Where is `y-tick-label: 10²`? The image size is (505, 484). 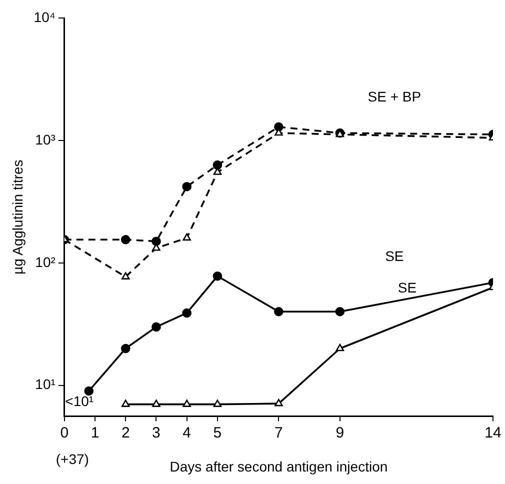
y-tick-label: 10² is located at coordinates (45, 262).